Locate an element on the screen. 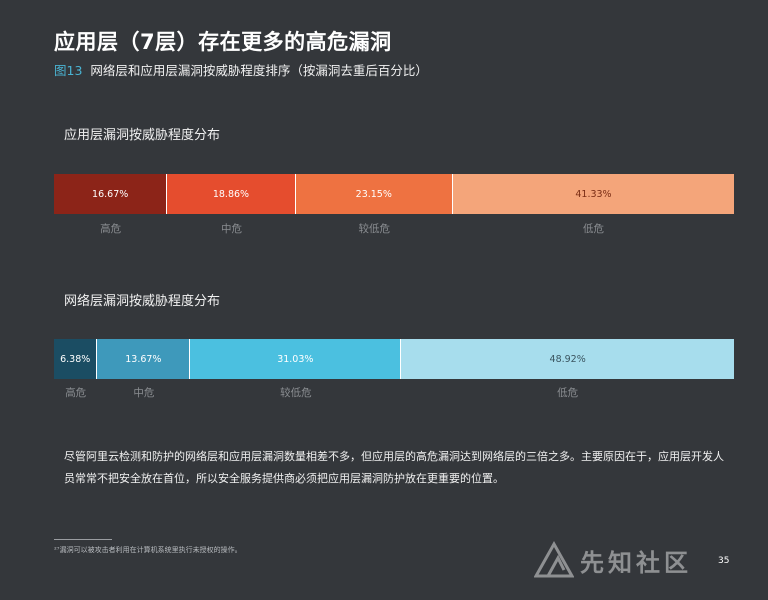  watermark-text: 先知社区 is located at coordinates (636, 562).